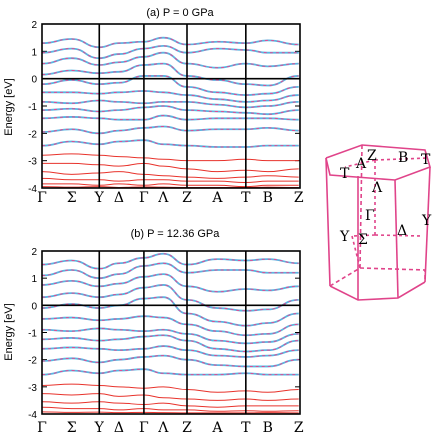  I want to click on brillouin-zone-edges, so click(378, 222).